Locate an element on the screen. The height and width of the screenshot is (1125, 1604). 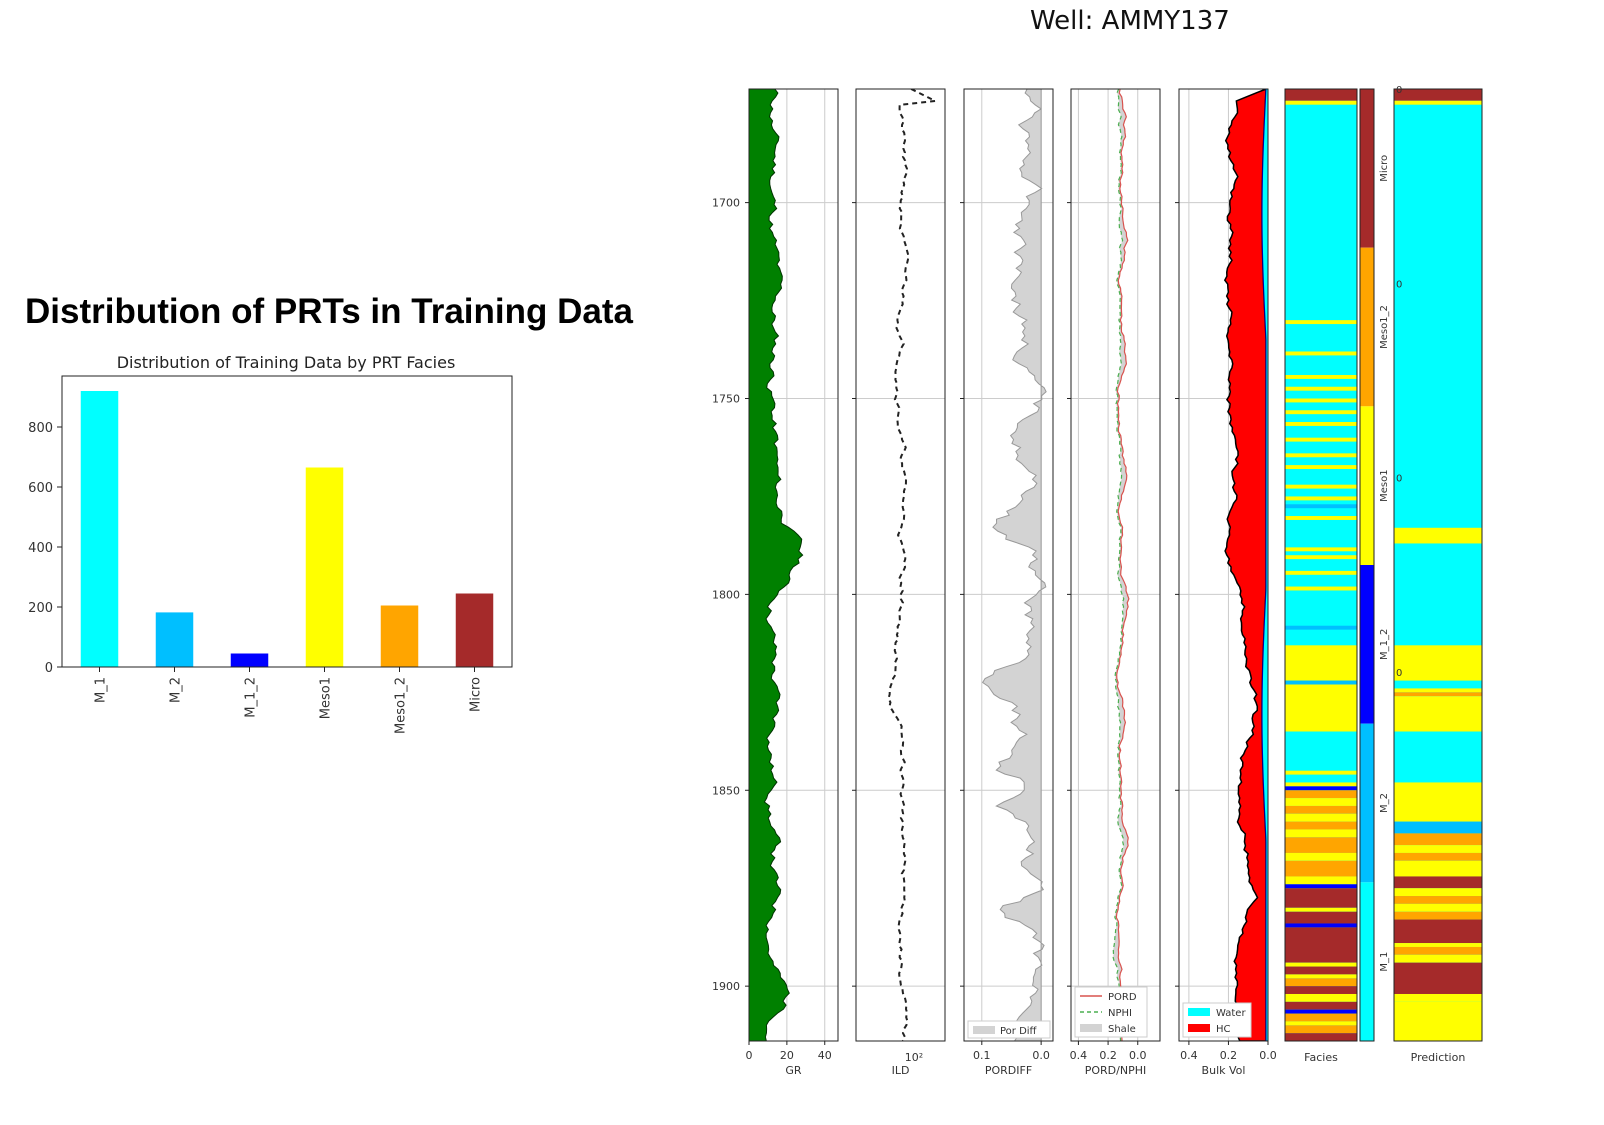
prediction-track-name: Prediction is located at coordinates (1438, 1057).